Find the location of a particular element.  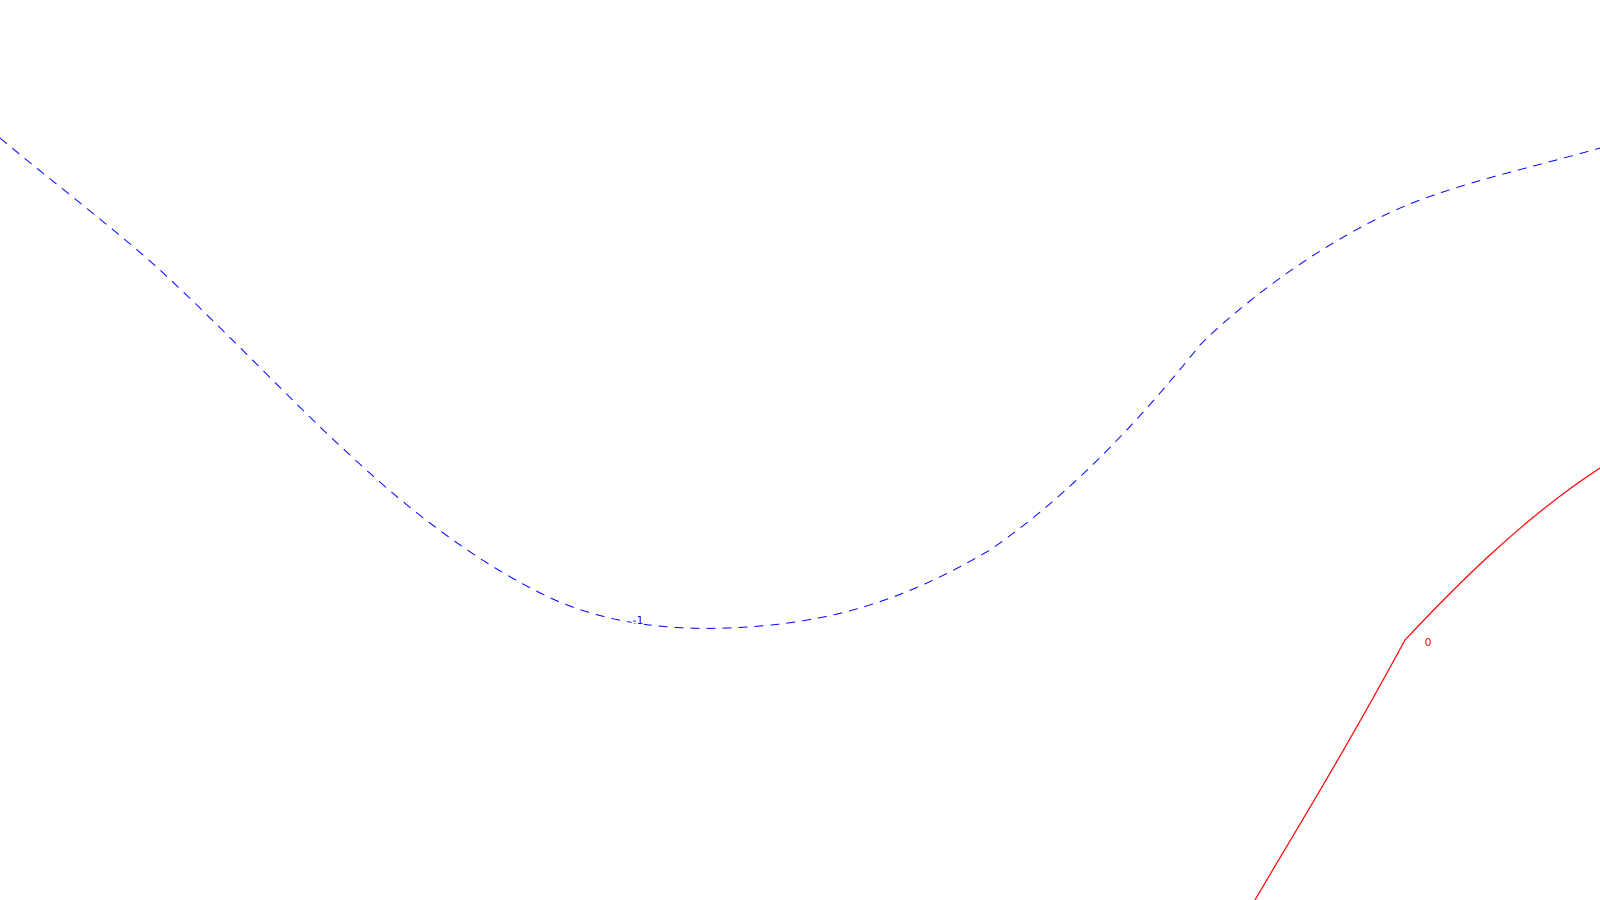

contour-line-zero is located at coordinates (1427, 683).